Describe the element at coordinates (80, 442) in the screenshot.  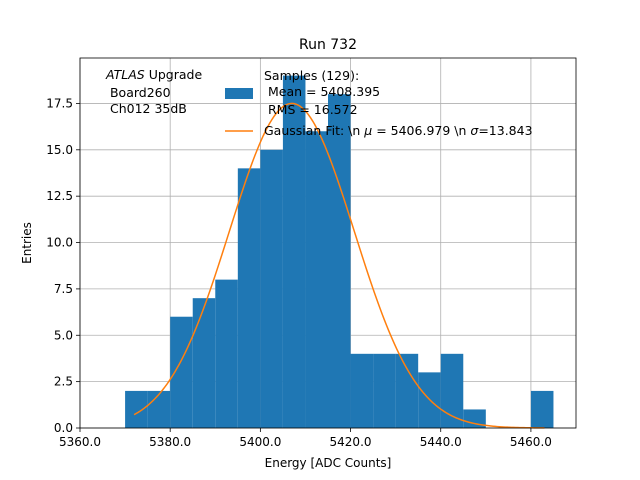
I see `x-tick-label: 5360.0` at that location.